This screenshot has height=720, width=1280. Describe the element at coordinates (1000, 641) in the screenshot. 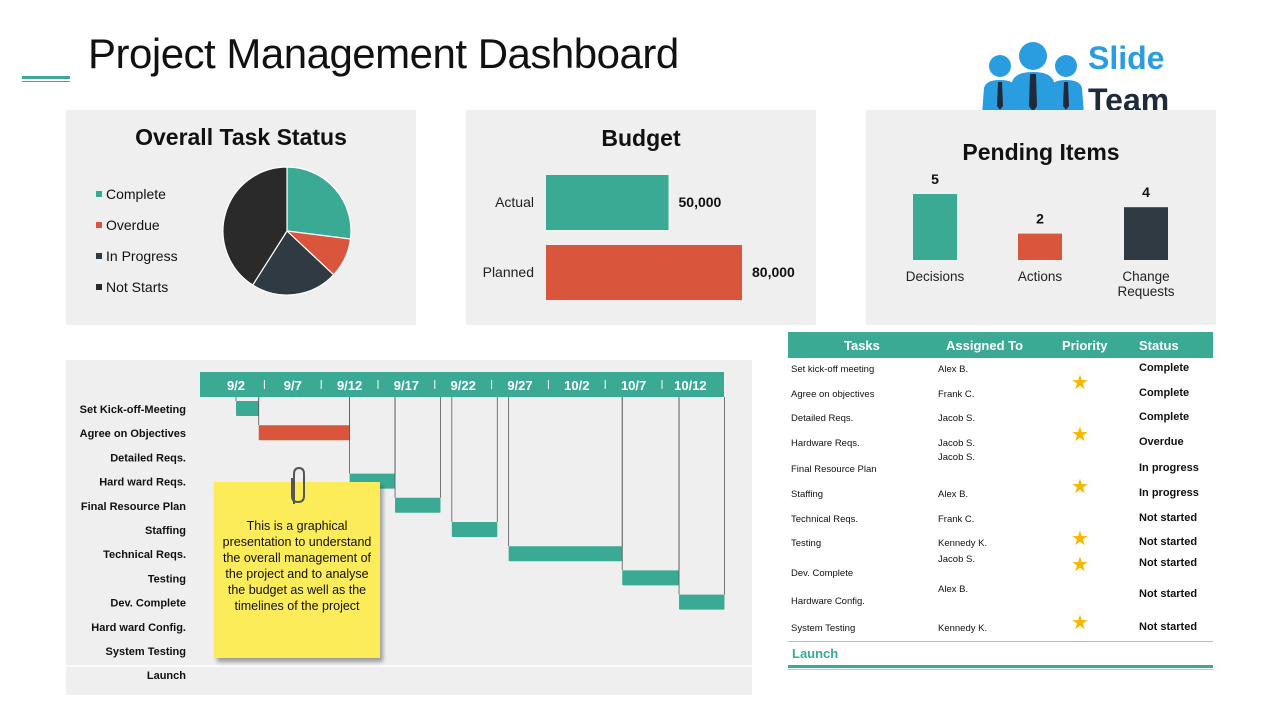

I see `table-bottom-rule` at that location.